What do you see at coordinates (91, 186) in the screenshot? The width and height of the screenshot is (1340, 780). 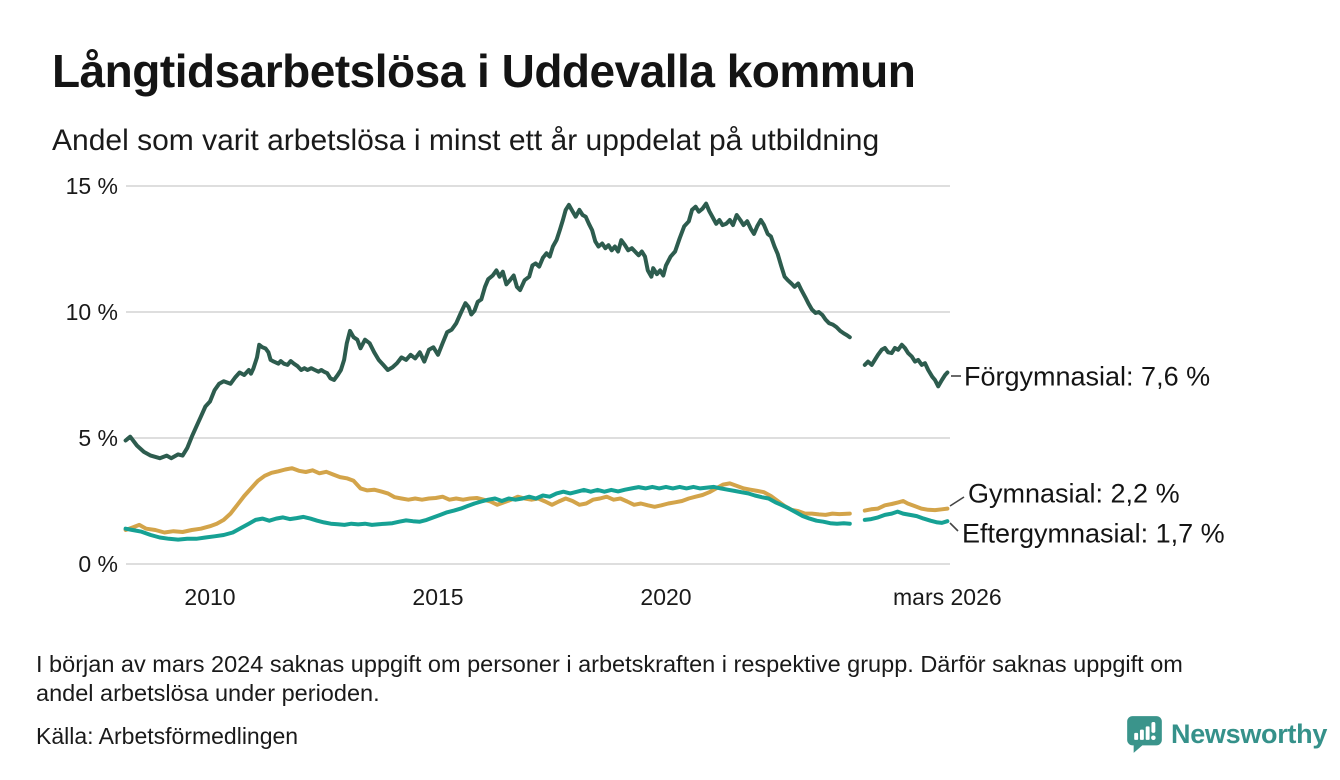 I see `y-axis-tick-label: 15 %` at bounding box center [91, 186].